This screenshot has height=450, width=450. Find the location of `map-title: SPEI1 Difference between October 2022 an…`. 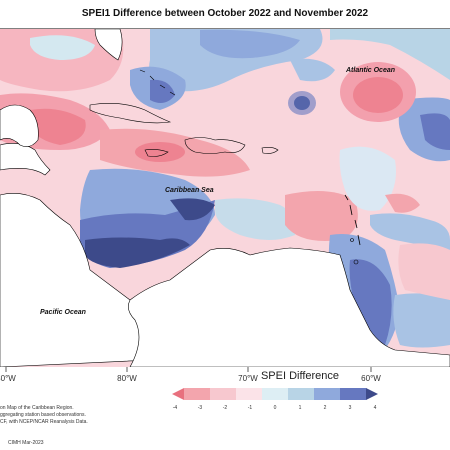

map-title: SPEI1 Difference between October 2022 an… is located at coordinates (225, 13).